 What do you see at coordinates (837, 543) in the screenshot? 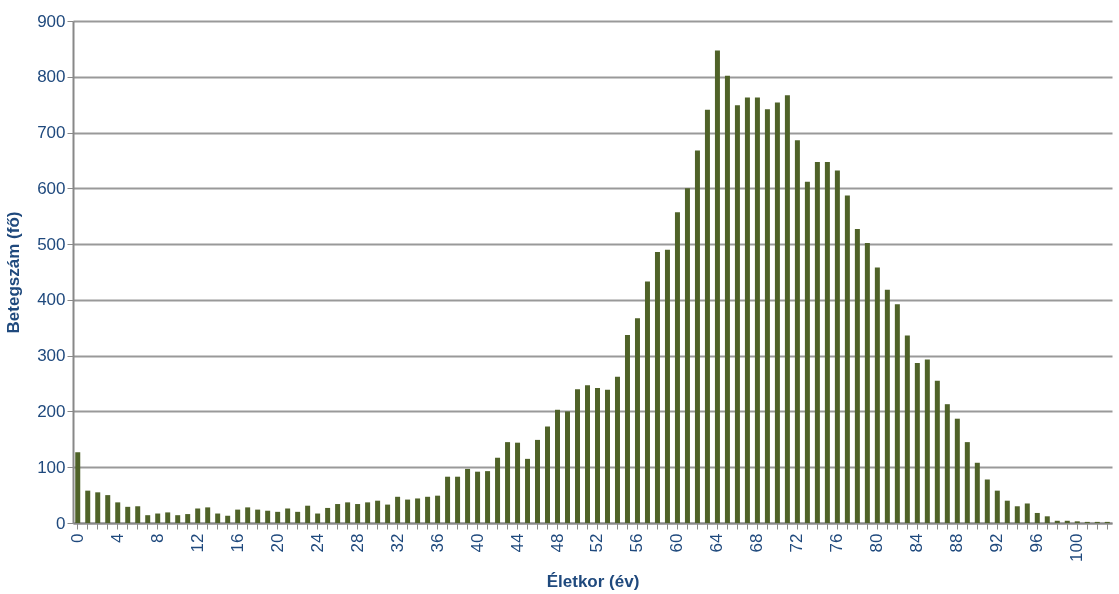
I see `x-tick-label: 76` at bounding box center [837, 543].